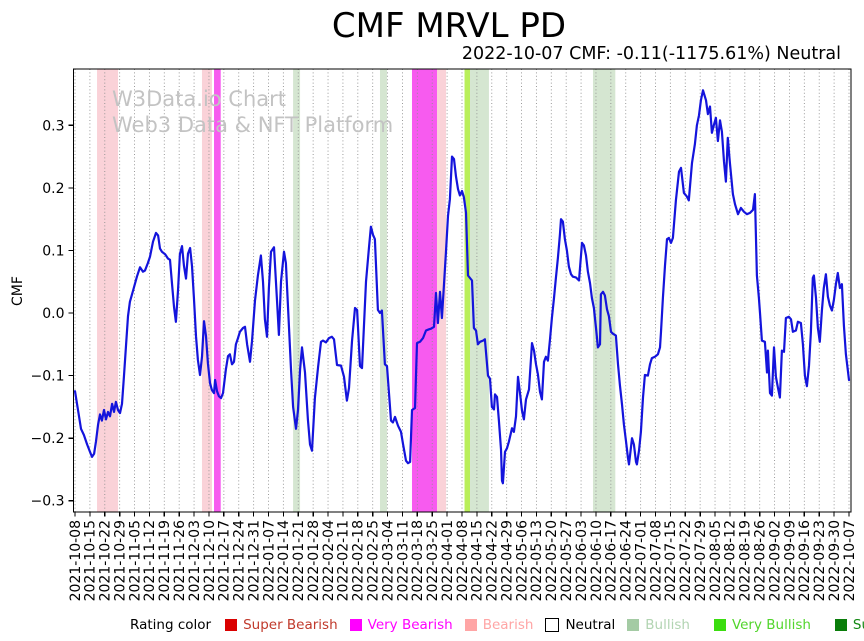 The width and height of the screenshot is (864, 641). I want to click on y-tick-label: −0.1, so click(48, 377).